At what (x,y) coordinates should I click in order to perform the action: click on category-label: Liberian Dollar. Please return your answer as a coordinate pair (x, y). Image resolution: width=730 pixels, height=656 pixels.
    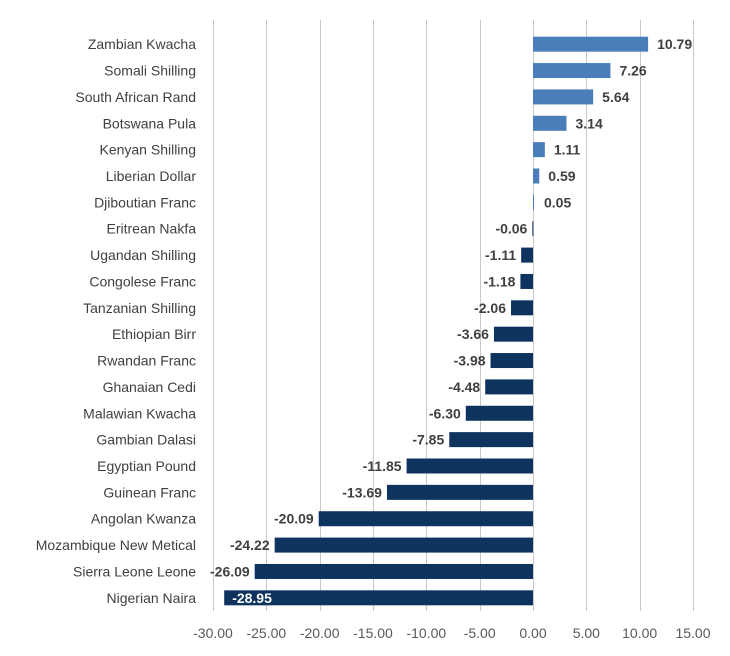
    Looking at the image, I should click on (151, 176).